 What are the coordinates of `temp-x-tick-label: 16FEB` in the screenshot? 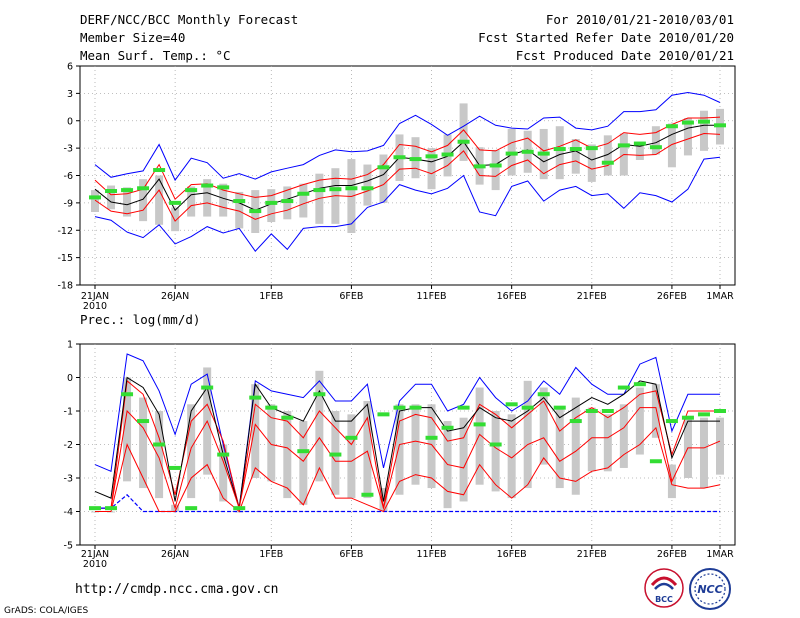 It's located at (512, 296).